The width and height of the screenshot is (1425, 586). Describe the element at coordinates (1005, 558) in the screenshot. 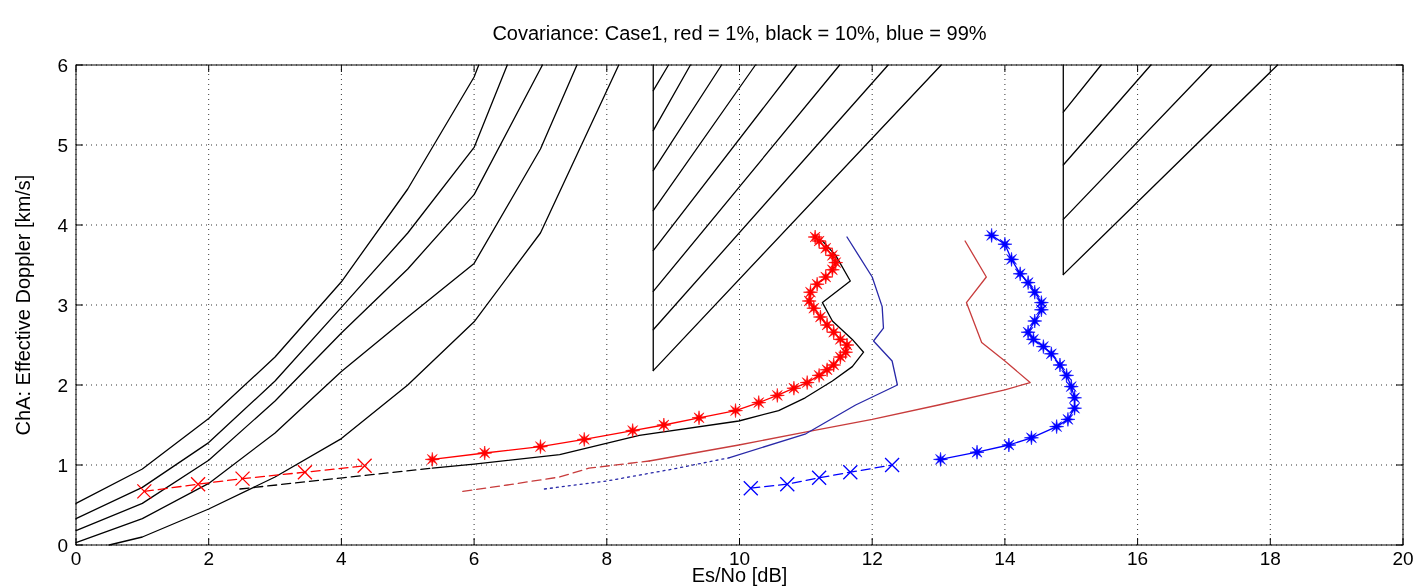

I see `x-tick-label: 14` at that location.